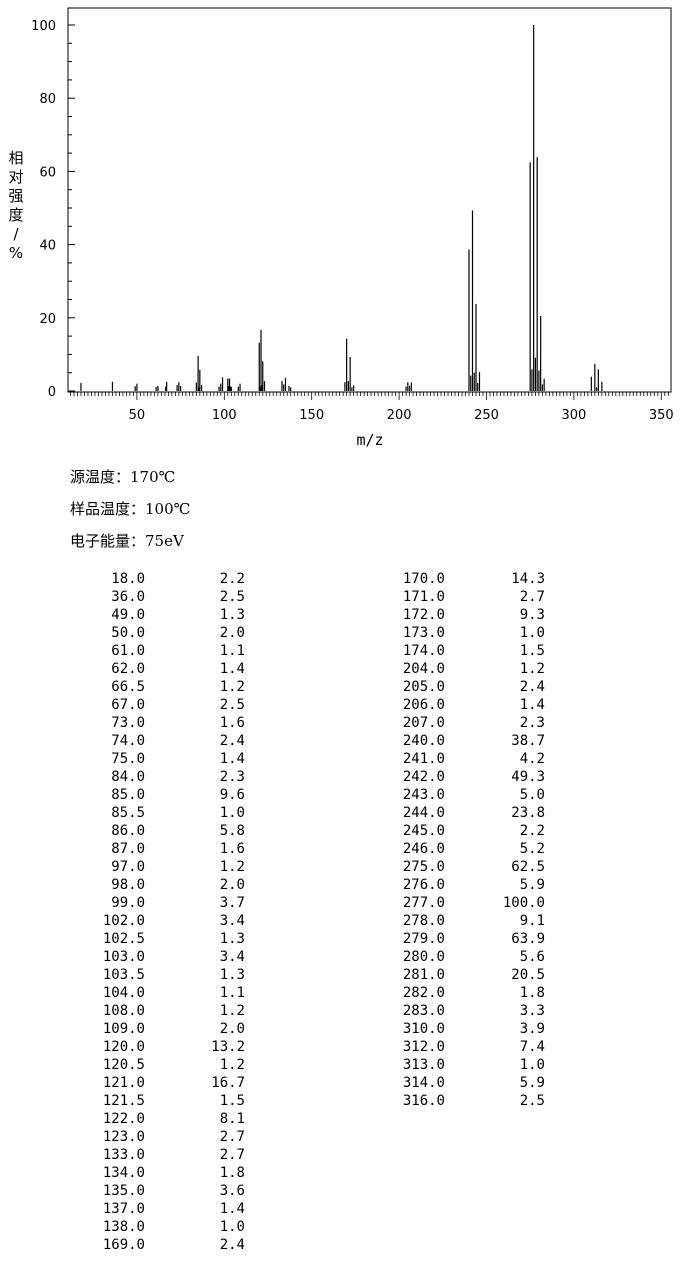 This screenshot has width=680, height=1276. I want to click on table-row: 18.0 2.2, so click(130, 579).